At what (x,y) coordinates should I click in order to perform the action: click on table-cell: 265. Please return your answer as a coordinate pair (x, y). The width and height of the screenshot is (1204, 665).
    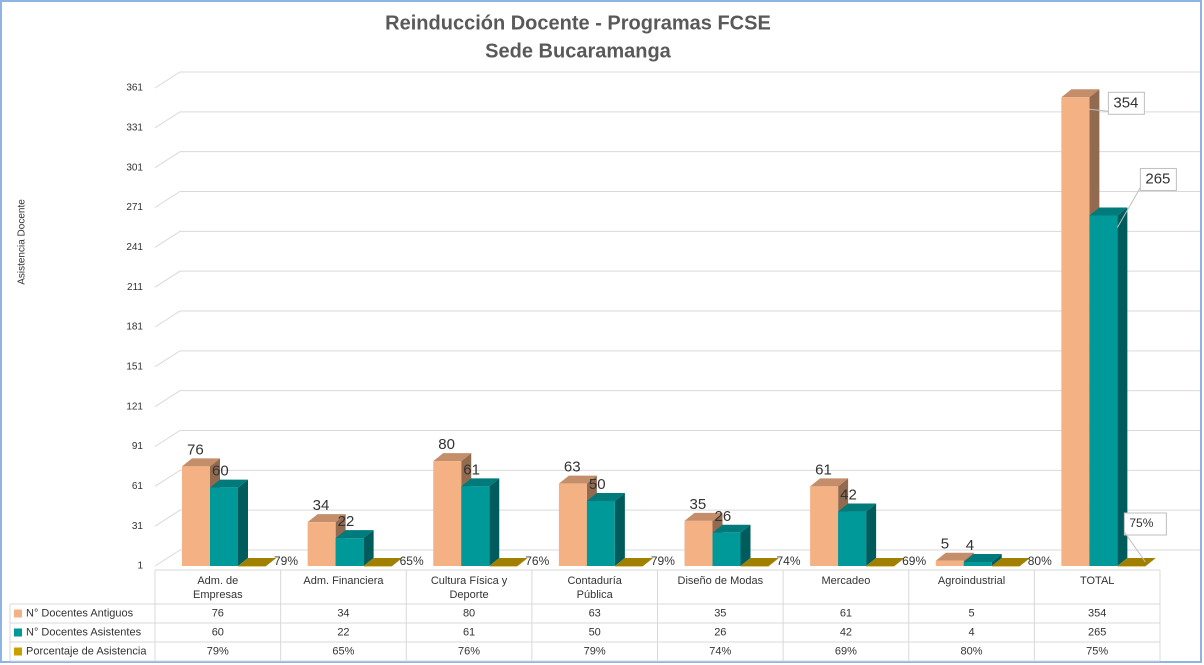
    Looking at the image, I should click on (1097, 632).